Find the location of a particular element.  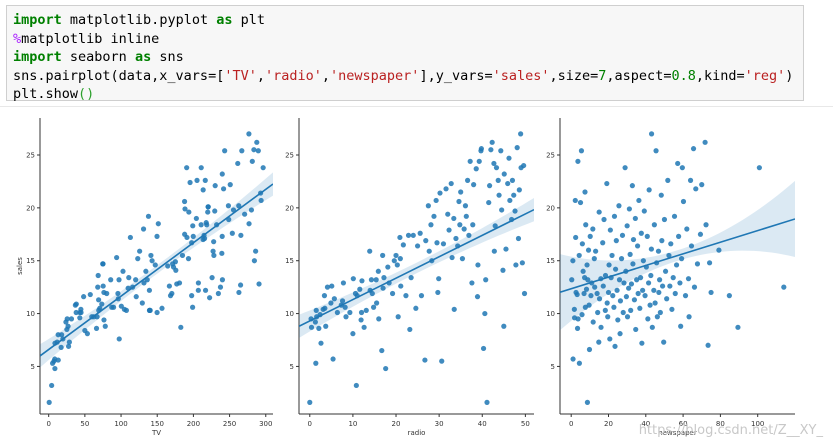

x-tick-label: 20 is located at coordinates (396, 424).